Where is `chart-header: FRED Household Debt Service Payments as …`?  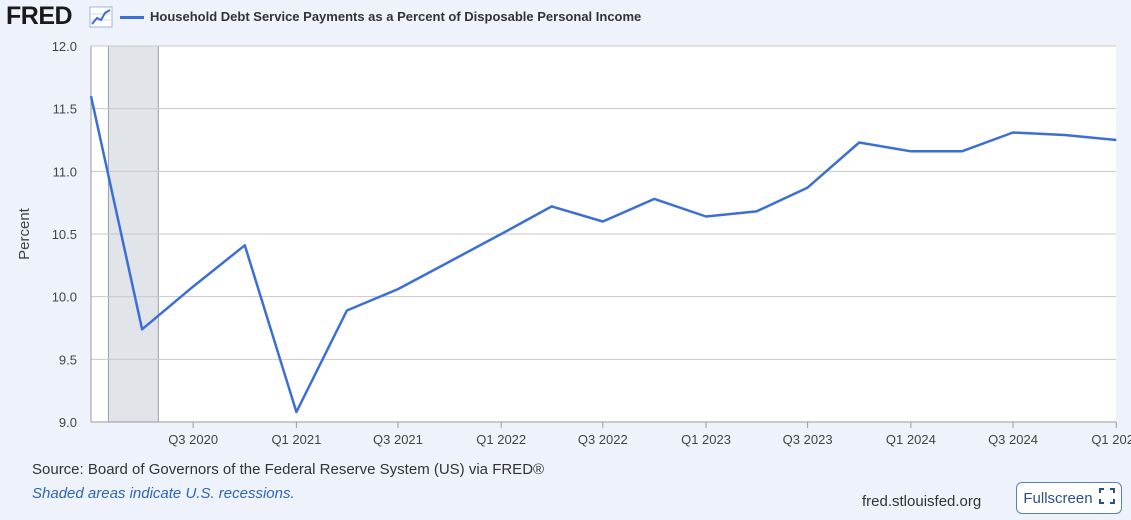 chart-header: FRED Household Debt Service Payments as … is located at coordinates (565, 18).